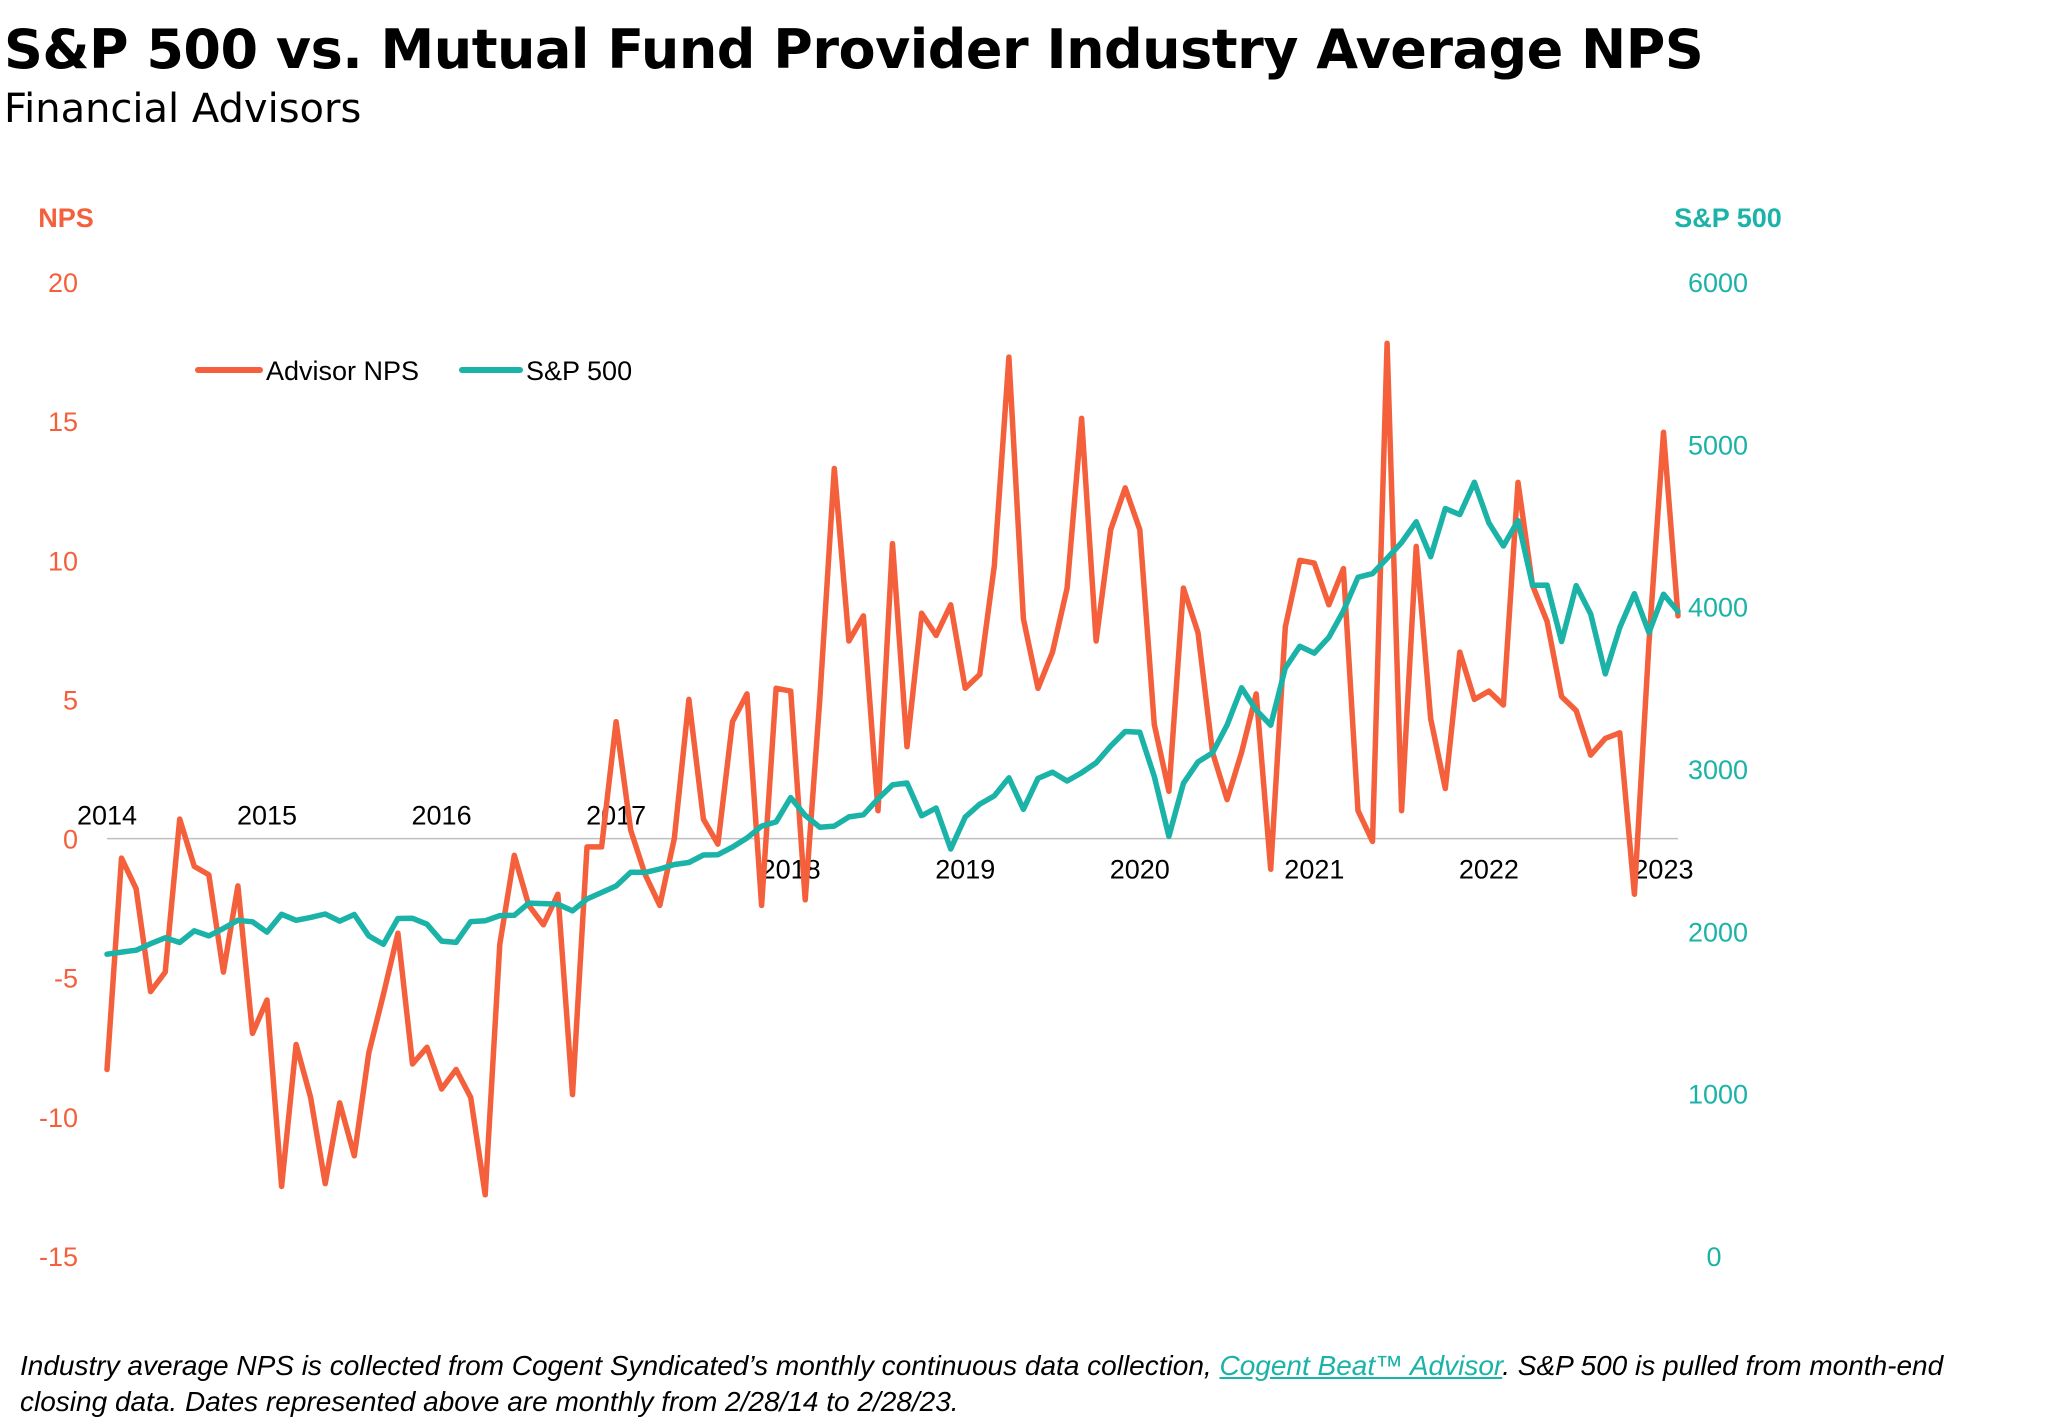 The image size is (2048, 1423). I want to click on right-axis-tick-label: 6000, so click(1718, 283).